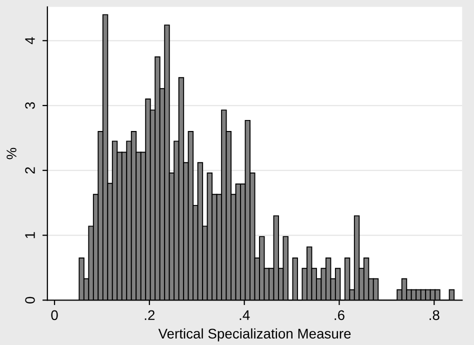 This screenshot has height=345, width=474. What do you see at coordinates (245, 315) in the screenshot?
I see `x-tick-label: .4` at bounding box center [245, 315].